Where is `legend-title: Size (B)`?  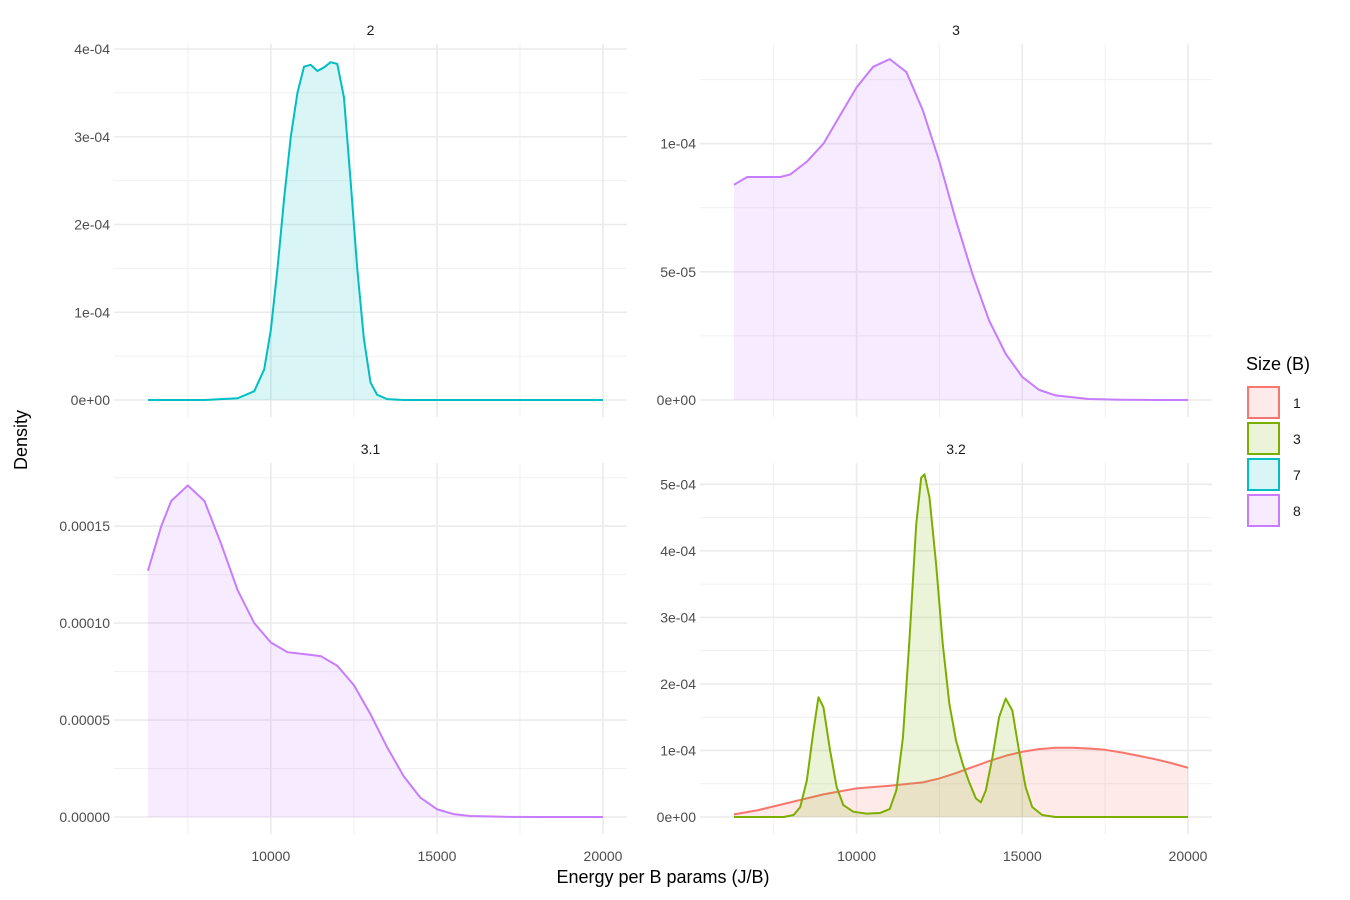 legend-title: Size (B) is located at coordinates (1278, 364).